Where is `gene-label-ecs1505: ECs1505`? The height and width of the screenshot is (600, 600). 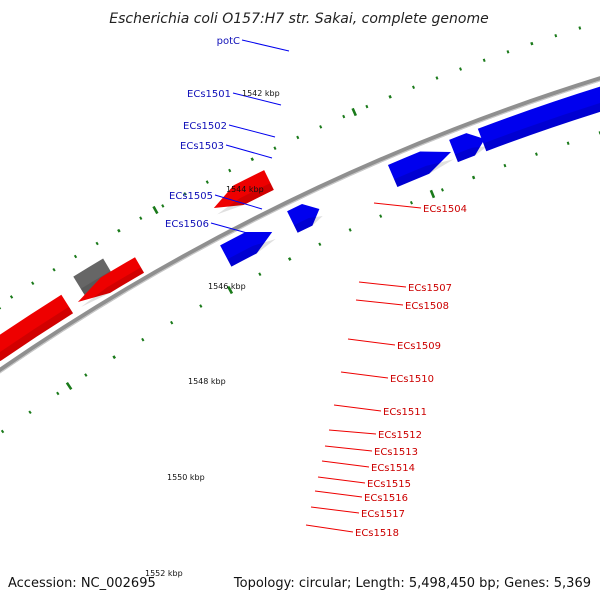 gene-label-ecs1505: ECs1505 is located at coordinates (191, 196).